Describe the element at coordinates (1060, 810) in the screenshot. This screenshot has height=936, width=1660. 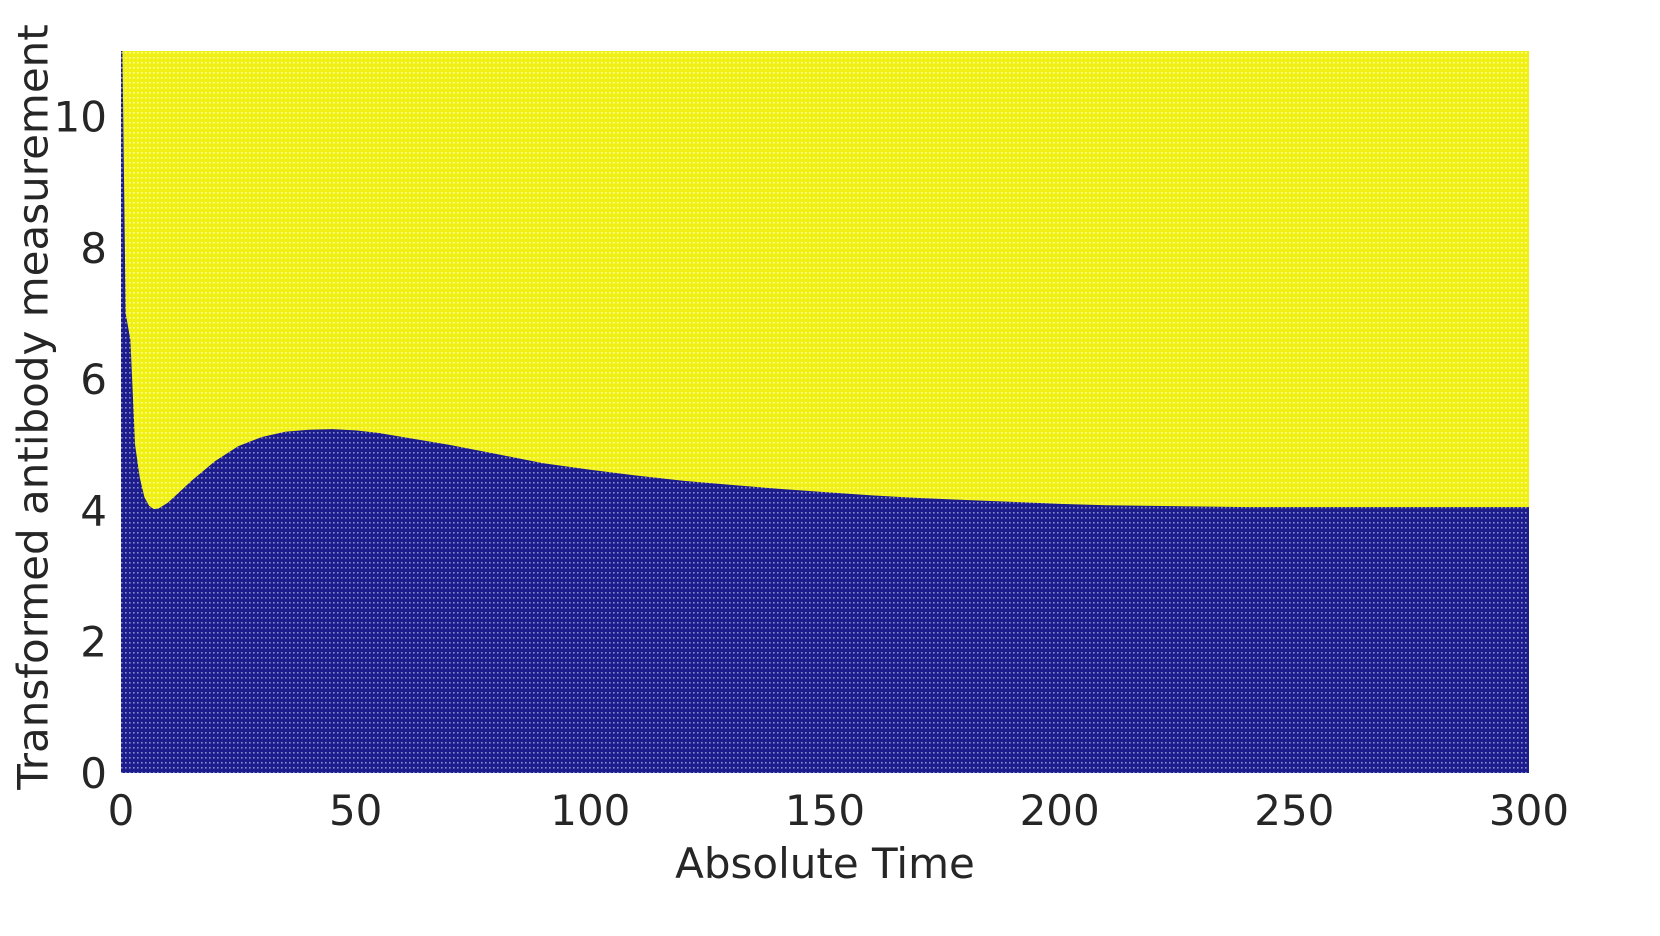
I see `x-tick-label: 200` at that location.